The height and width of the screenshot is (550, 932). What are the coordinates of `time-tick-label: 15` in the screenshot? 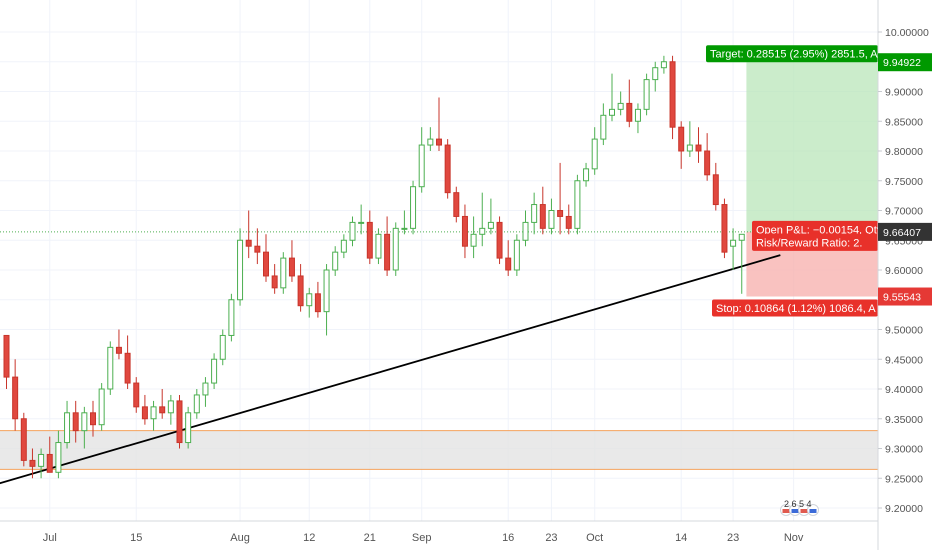 It's located at (136, 538).